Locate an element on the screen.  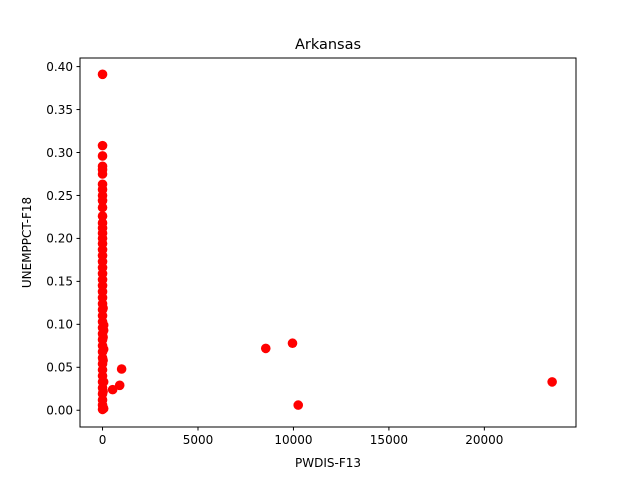
y-tick-label: 0.30 is located at coordinates (59, 153).